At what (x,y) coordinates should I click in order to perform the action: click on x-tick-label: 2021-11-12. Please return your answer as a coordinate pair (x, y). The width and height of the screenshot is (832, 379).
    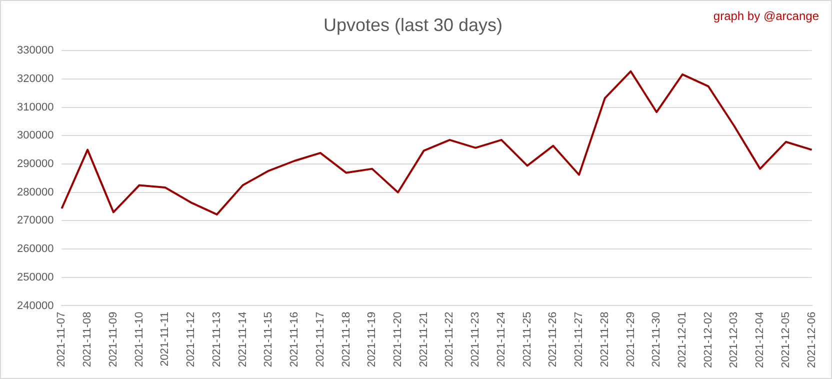
    Looking at the image, I should click on (191, 340).